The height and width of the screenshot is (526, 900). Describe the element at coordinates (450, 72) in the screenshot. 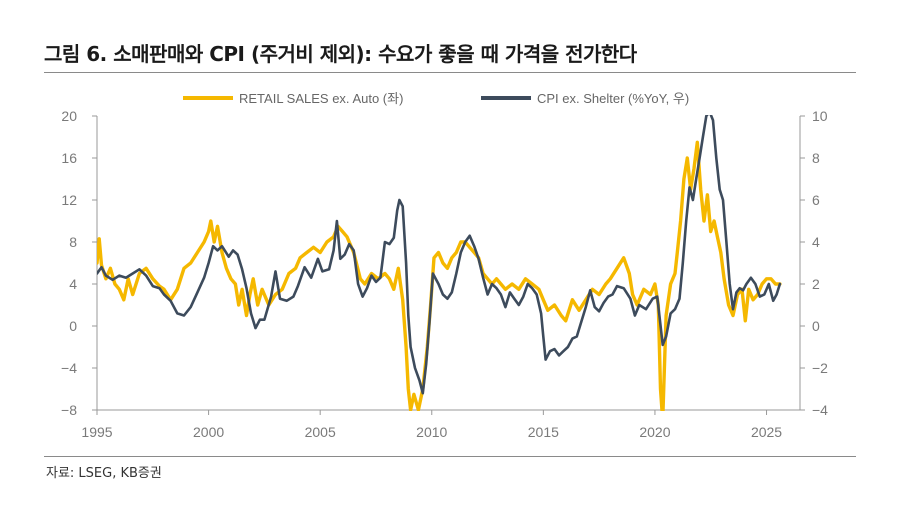

I see `title-divider` at that location.